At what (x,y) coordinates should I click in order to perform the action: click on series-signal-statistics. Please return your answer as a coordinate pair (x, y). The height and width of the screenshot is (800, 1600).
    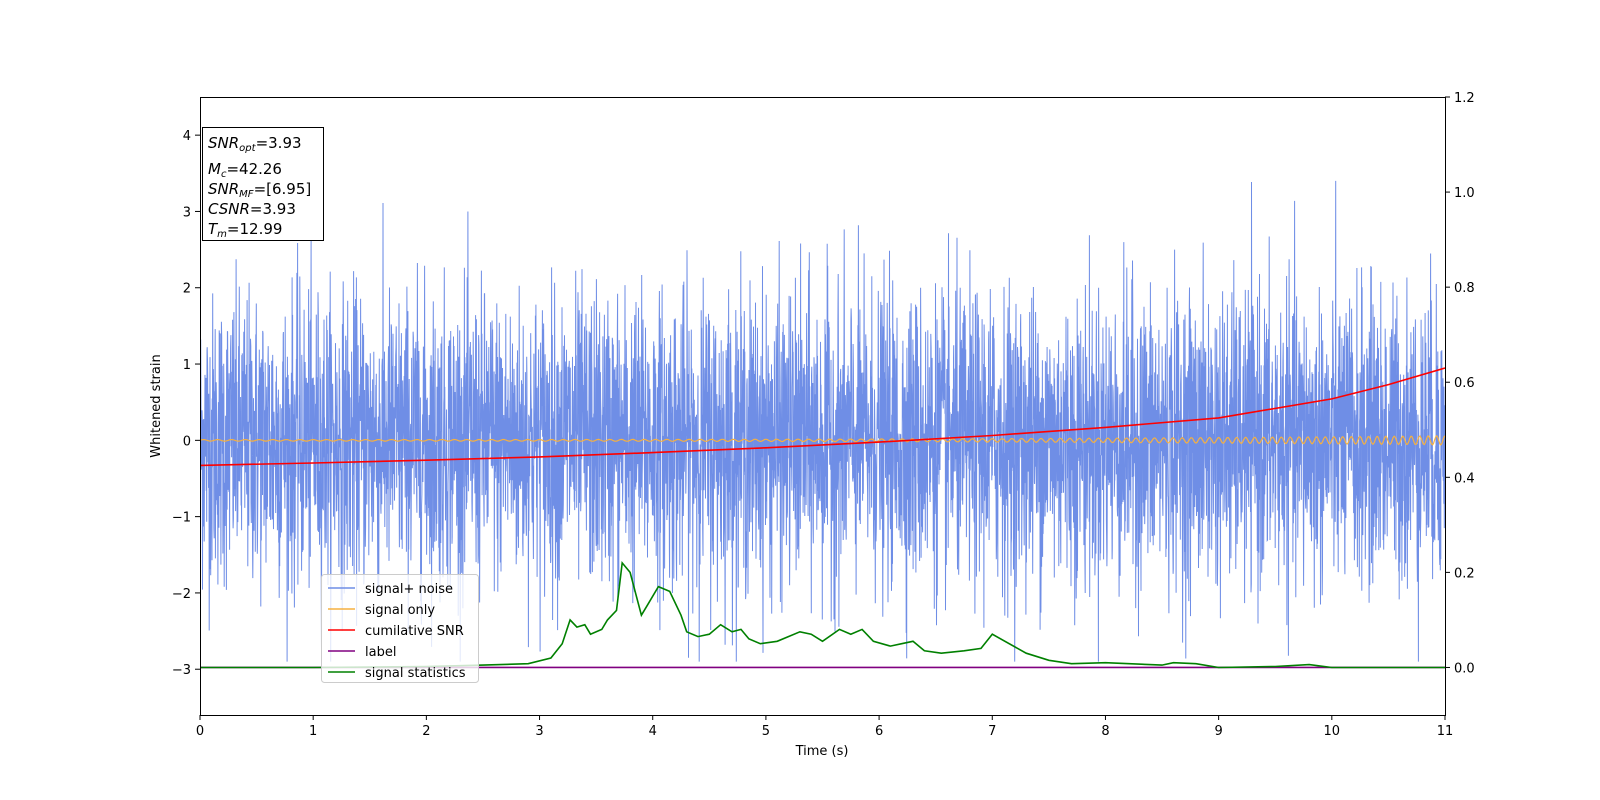
    Looking at the image, I should click on (822, 614).